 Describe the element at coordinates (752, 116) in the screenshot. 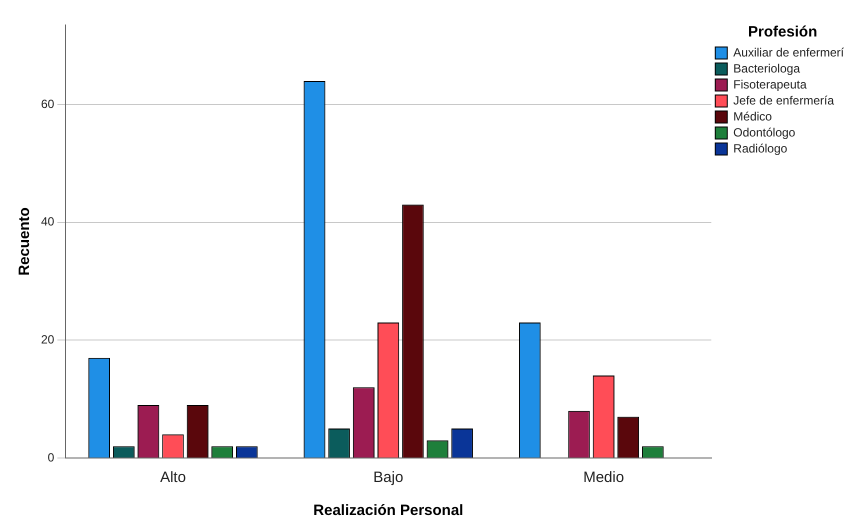

I see `legend-label: Médico` at that location.